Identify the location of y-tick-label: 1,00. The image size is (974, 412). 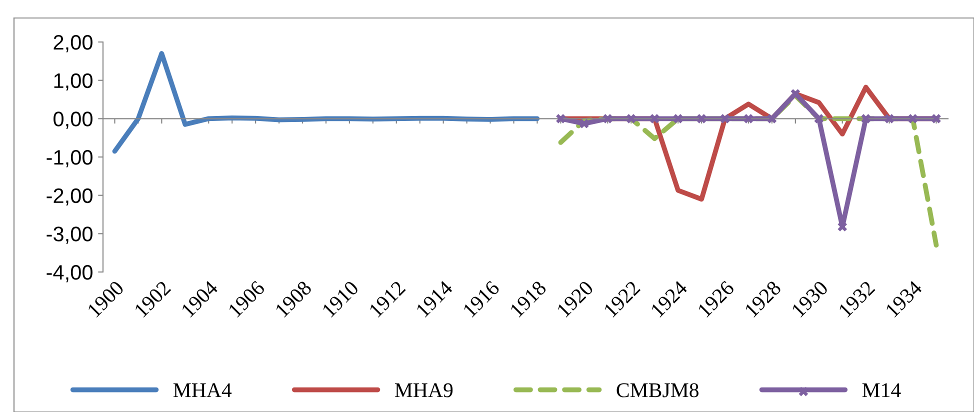
(73, 82).